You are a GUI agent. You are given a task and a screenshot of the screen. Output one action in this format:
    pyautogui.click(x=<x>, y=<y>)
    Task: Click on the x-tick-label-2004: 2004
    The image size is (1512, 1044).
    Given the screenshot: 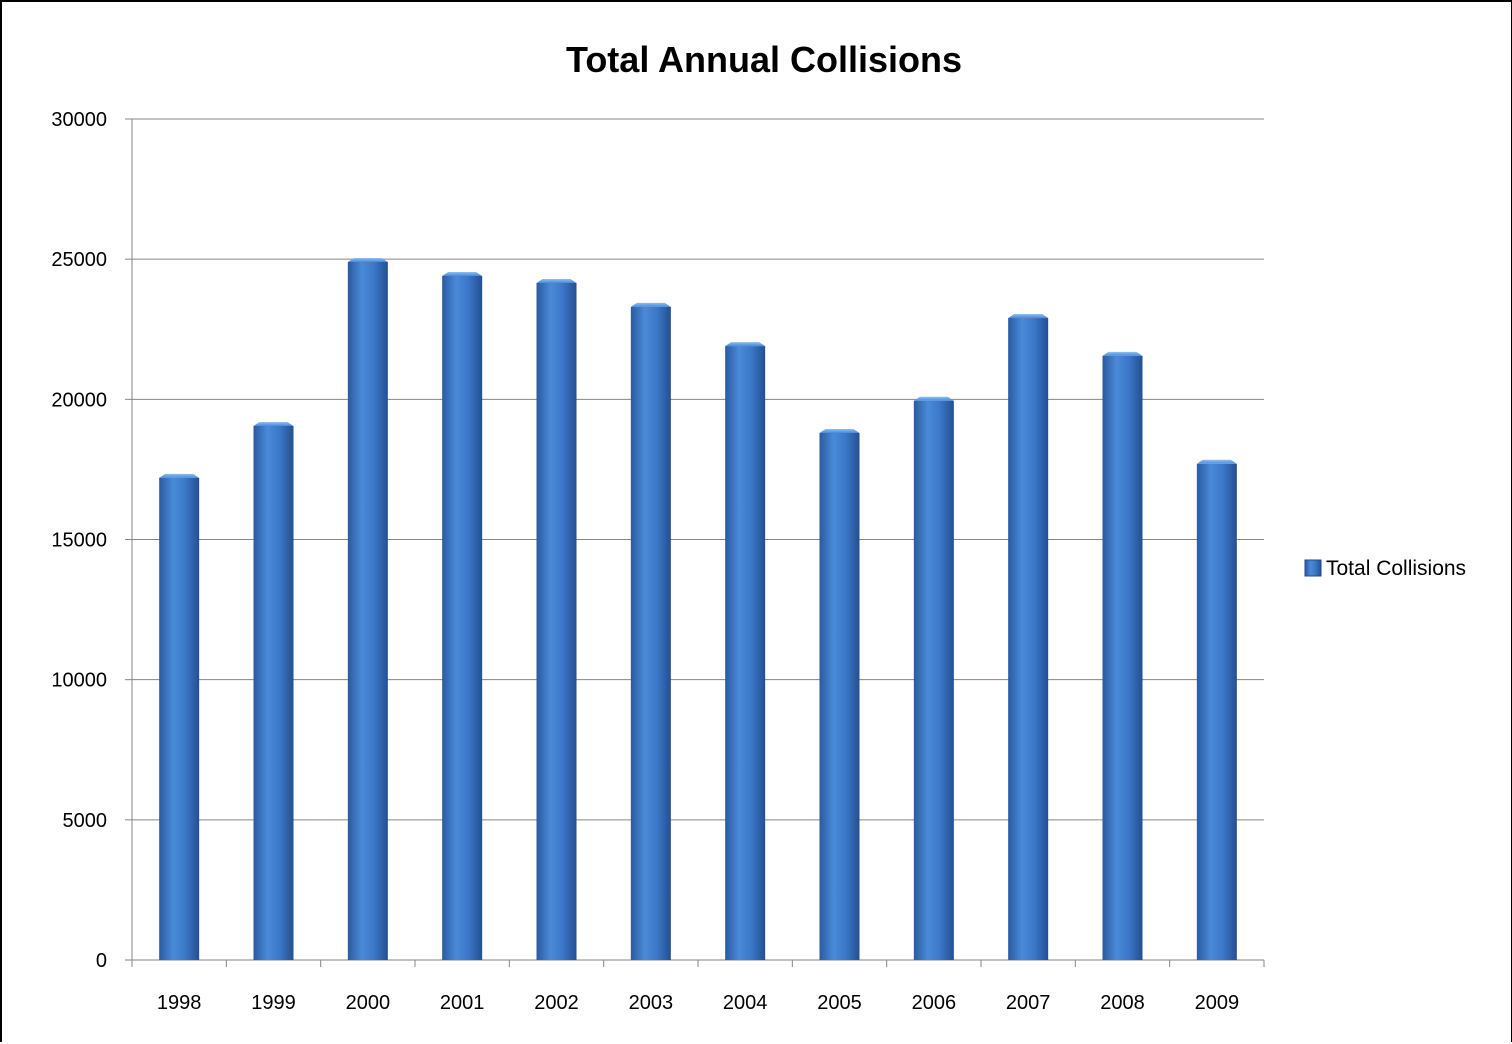 What is the action you would take?
    pyautogui.click(x=745, y=1003)
    